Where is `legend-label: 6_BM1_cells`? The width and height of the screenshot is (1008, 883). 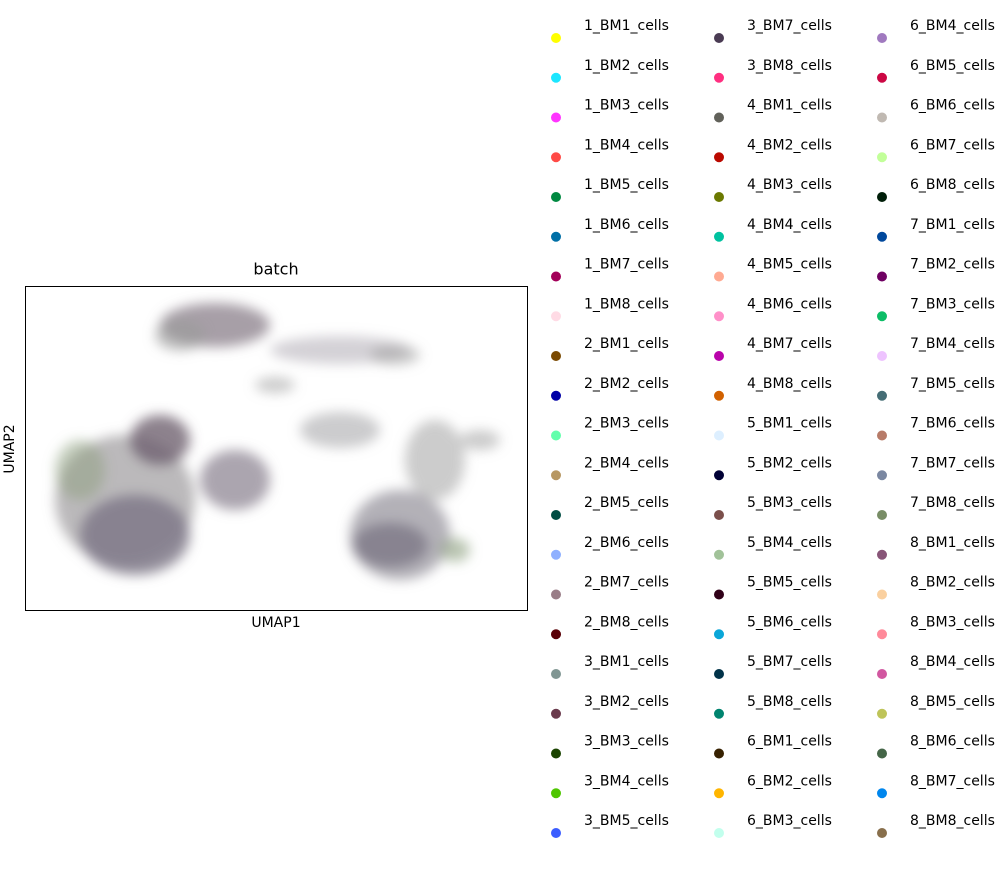
legend-label: 6_BM1_cells is located at coordinates (789, 742).